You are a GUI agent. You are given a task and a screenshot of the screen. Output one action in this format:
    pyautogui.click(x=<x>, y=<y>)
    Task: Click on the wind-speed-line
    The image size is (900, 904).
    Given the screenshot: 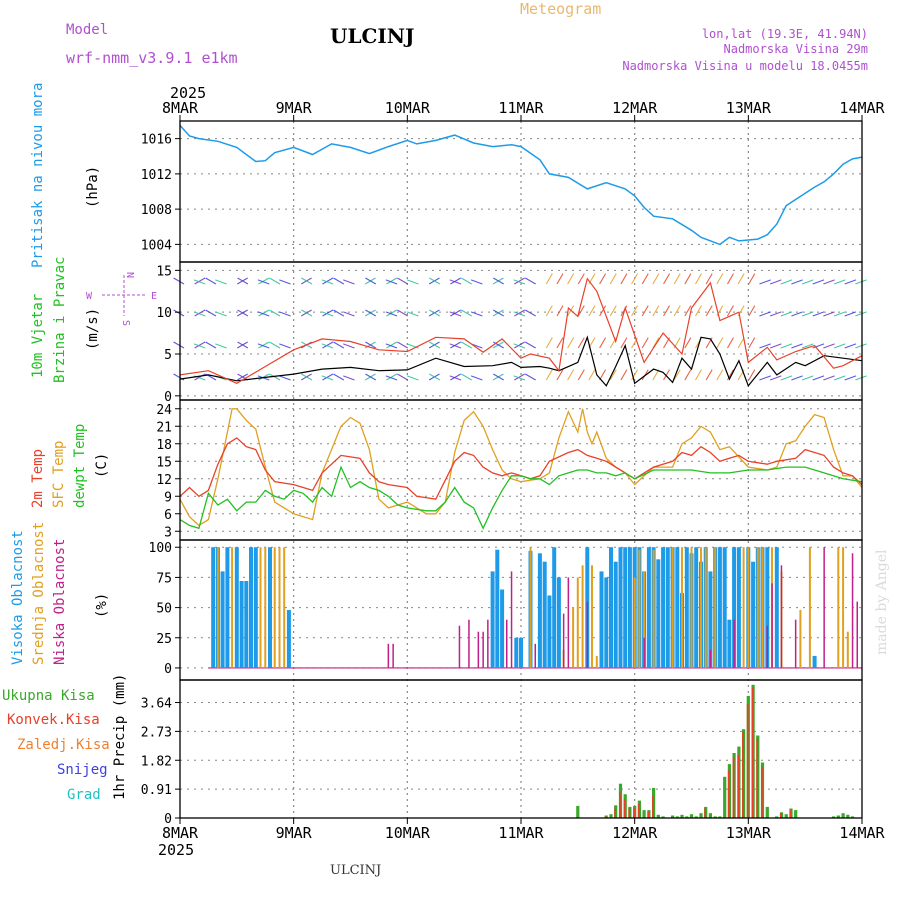 What is the action you would take?
    pyautogui.click(x=521, y=361)
    